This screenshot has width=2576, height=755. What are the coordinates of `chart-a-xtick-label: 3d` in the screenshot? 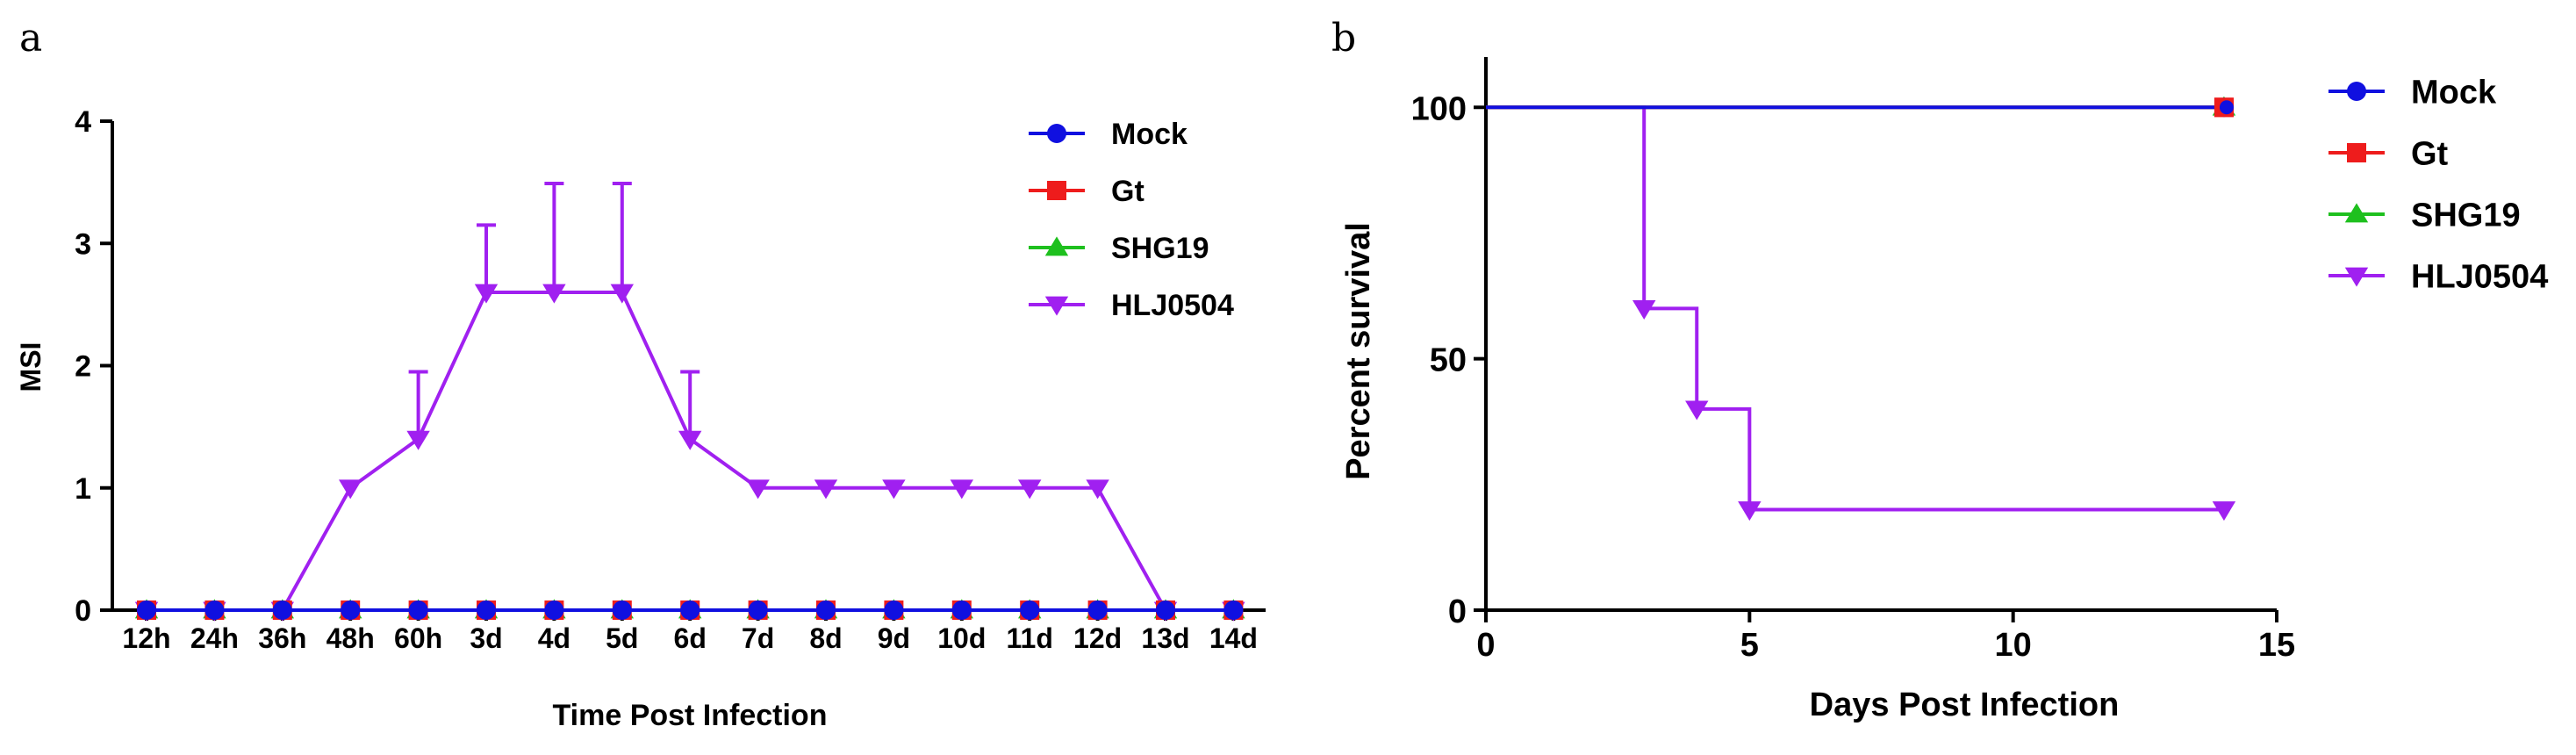 It's located at (486, 638).